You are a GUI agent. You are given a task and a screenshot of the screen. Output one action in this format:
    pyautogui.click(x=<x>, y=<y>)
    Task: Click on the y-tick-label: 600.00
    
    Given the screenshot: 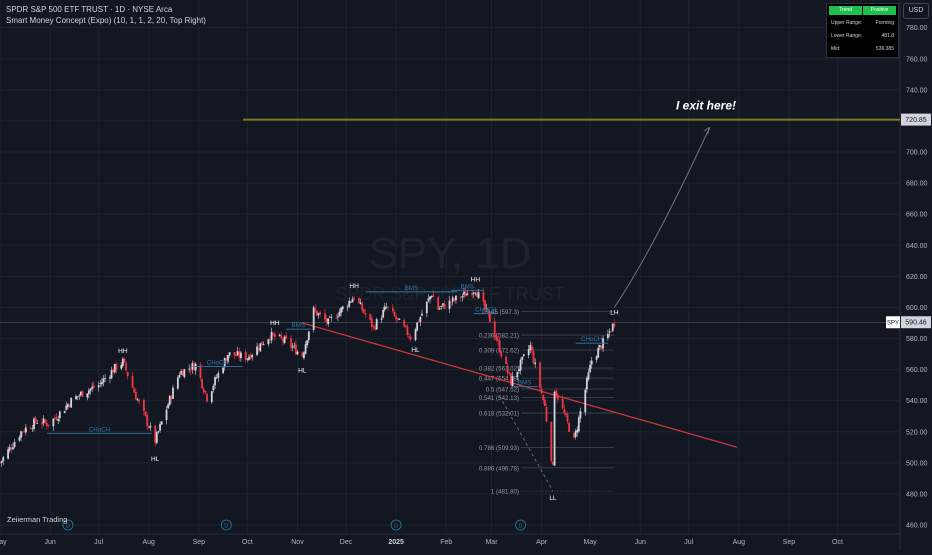 What is the action you would take?
    pyautogui.click(x=917, y=308)
    